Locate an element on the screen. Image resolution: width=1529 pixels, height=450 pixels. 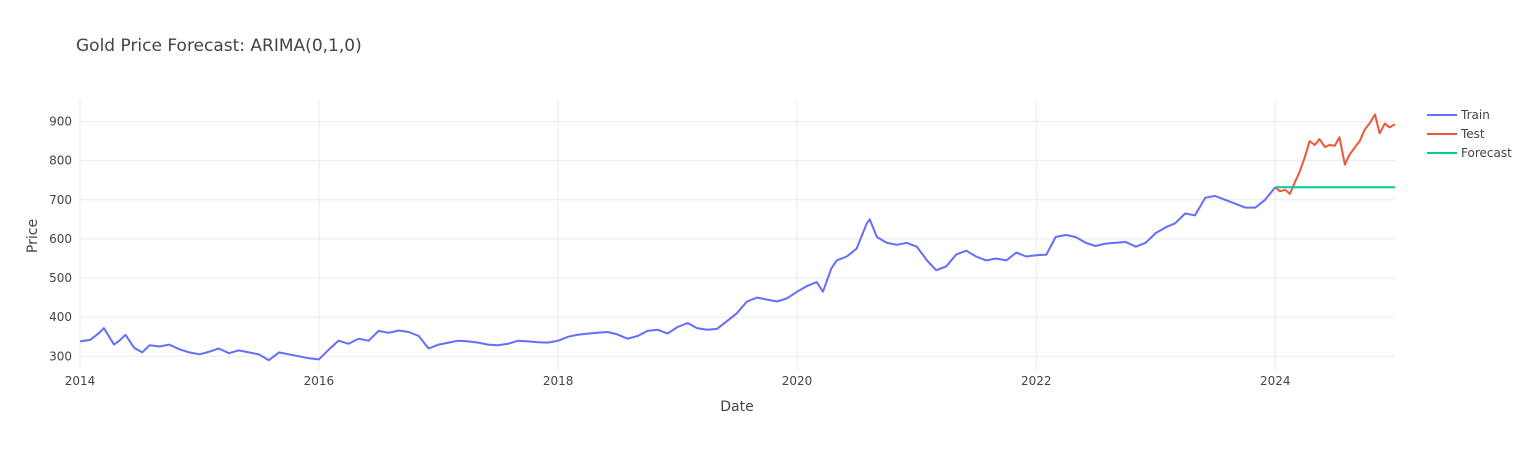
legend-label: Forecast is located at coordinates (1486, 153).